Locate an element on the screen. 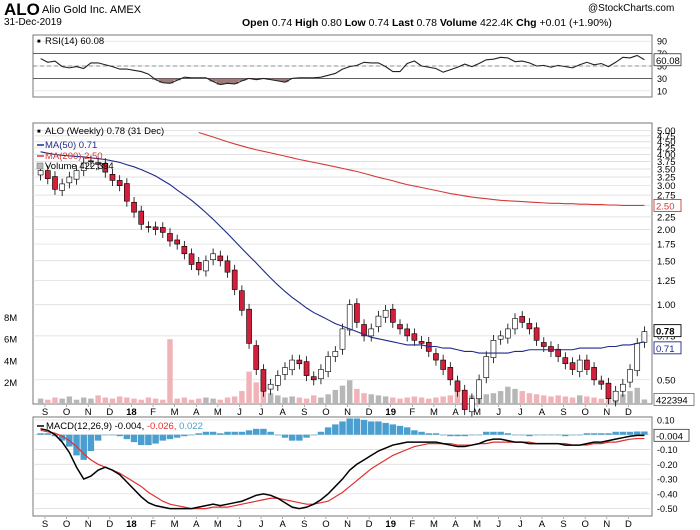 This screenshot has height=530, width=700. ticker-symbol: ALO is located at coordinates (22, 9).